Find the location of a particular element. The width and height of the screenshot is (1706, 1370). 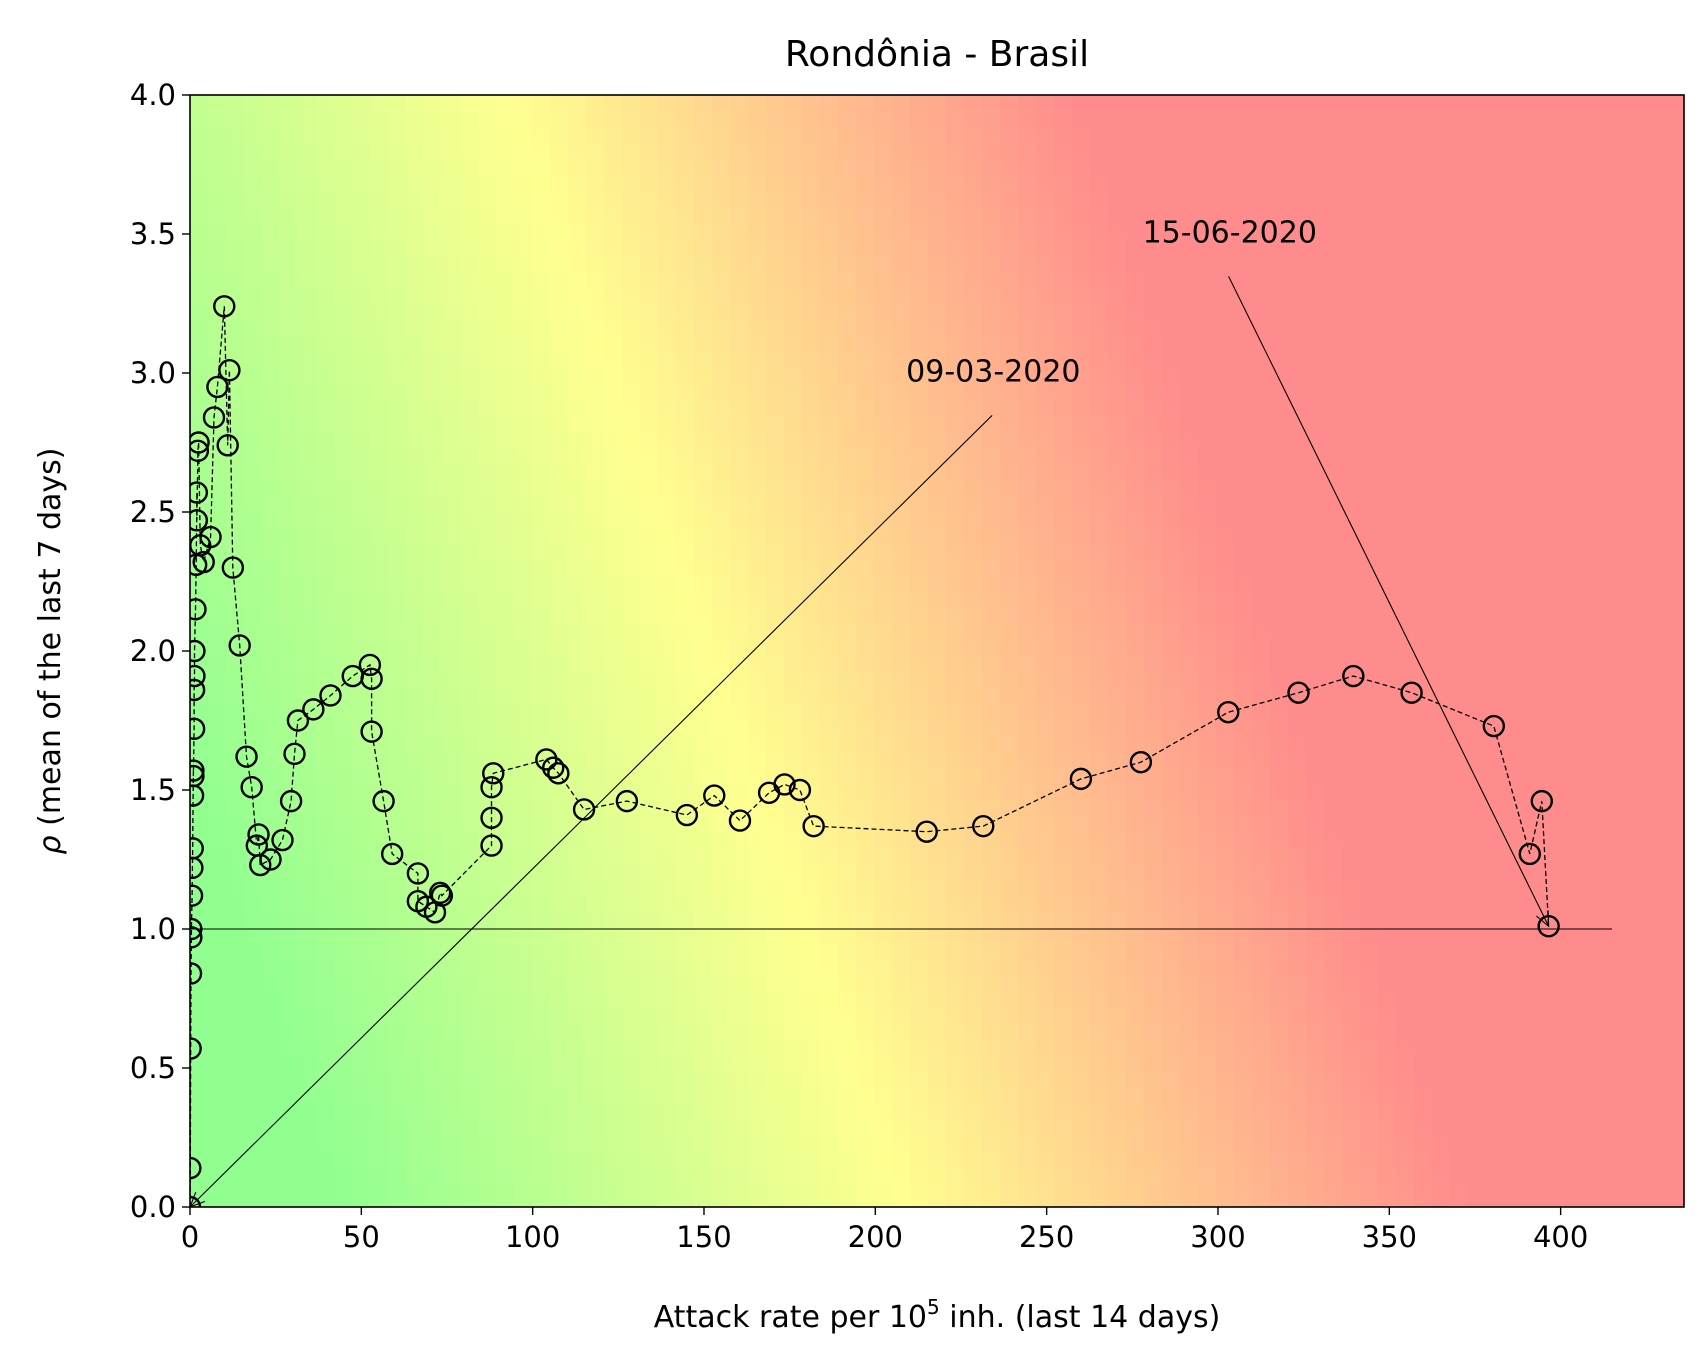

y-tick-label: 0.0 is located at coordinates (153, 1207).